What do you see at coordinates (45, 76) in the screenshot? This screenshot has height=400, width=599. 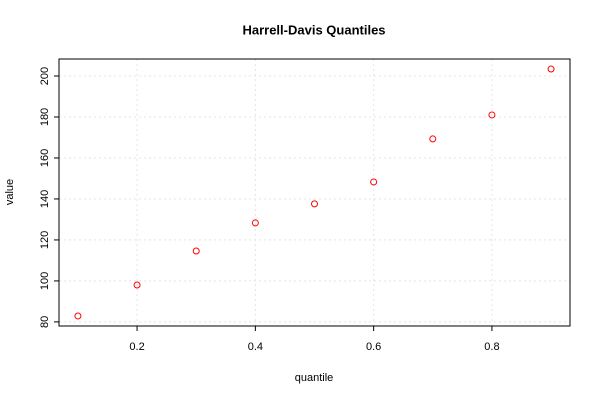 I see `y-tick-label: 200` at bounding box center [45, 76].